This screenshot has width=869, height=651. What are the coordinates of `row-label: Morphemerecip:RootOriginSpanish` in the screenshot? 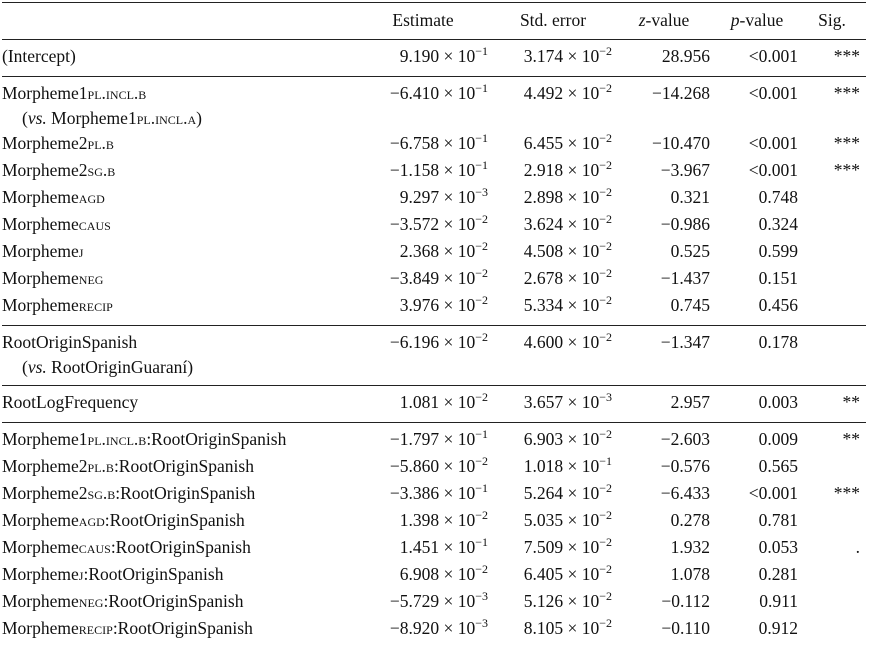 It's located at (180, 632).